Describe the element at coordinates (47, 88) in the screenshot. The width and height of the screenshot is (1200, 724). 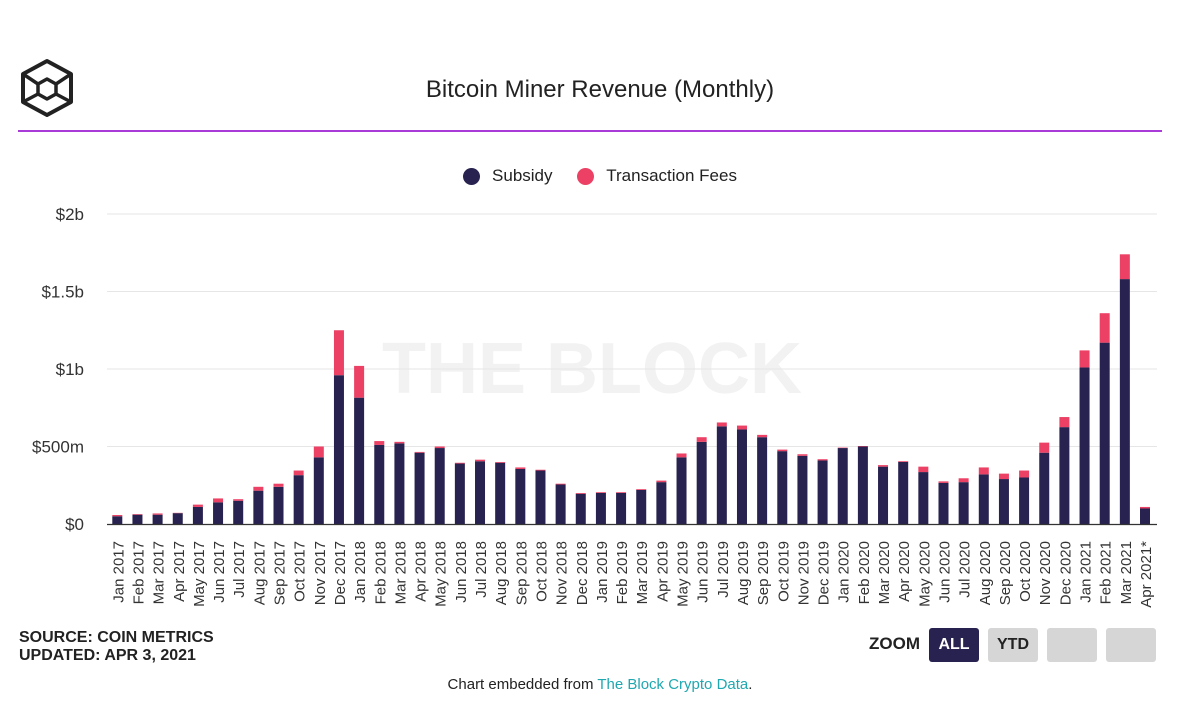
I see `the-block-logo-icon` at that location.